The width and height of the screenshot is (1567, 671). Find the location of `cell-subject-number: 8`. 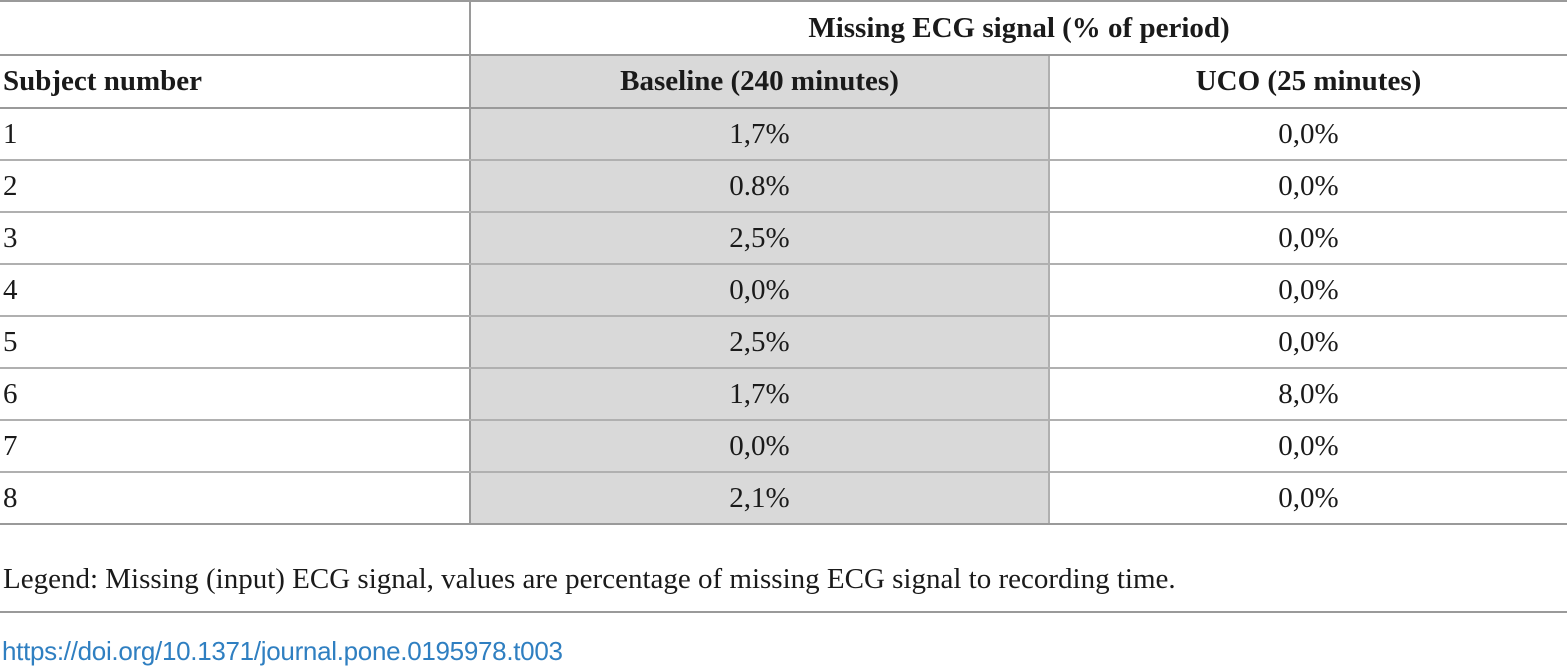

cell-subject-number: 8 is located at coordinates (235, 498).